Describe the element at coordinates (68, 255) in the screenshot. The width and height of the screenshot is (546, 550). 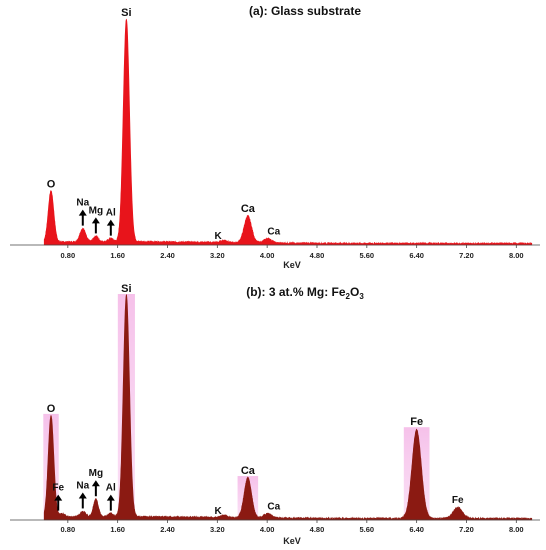
I see `panel-a-tick-label: 0.80` at that location.